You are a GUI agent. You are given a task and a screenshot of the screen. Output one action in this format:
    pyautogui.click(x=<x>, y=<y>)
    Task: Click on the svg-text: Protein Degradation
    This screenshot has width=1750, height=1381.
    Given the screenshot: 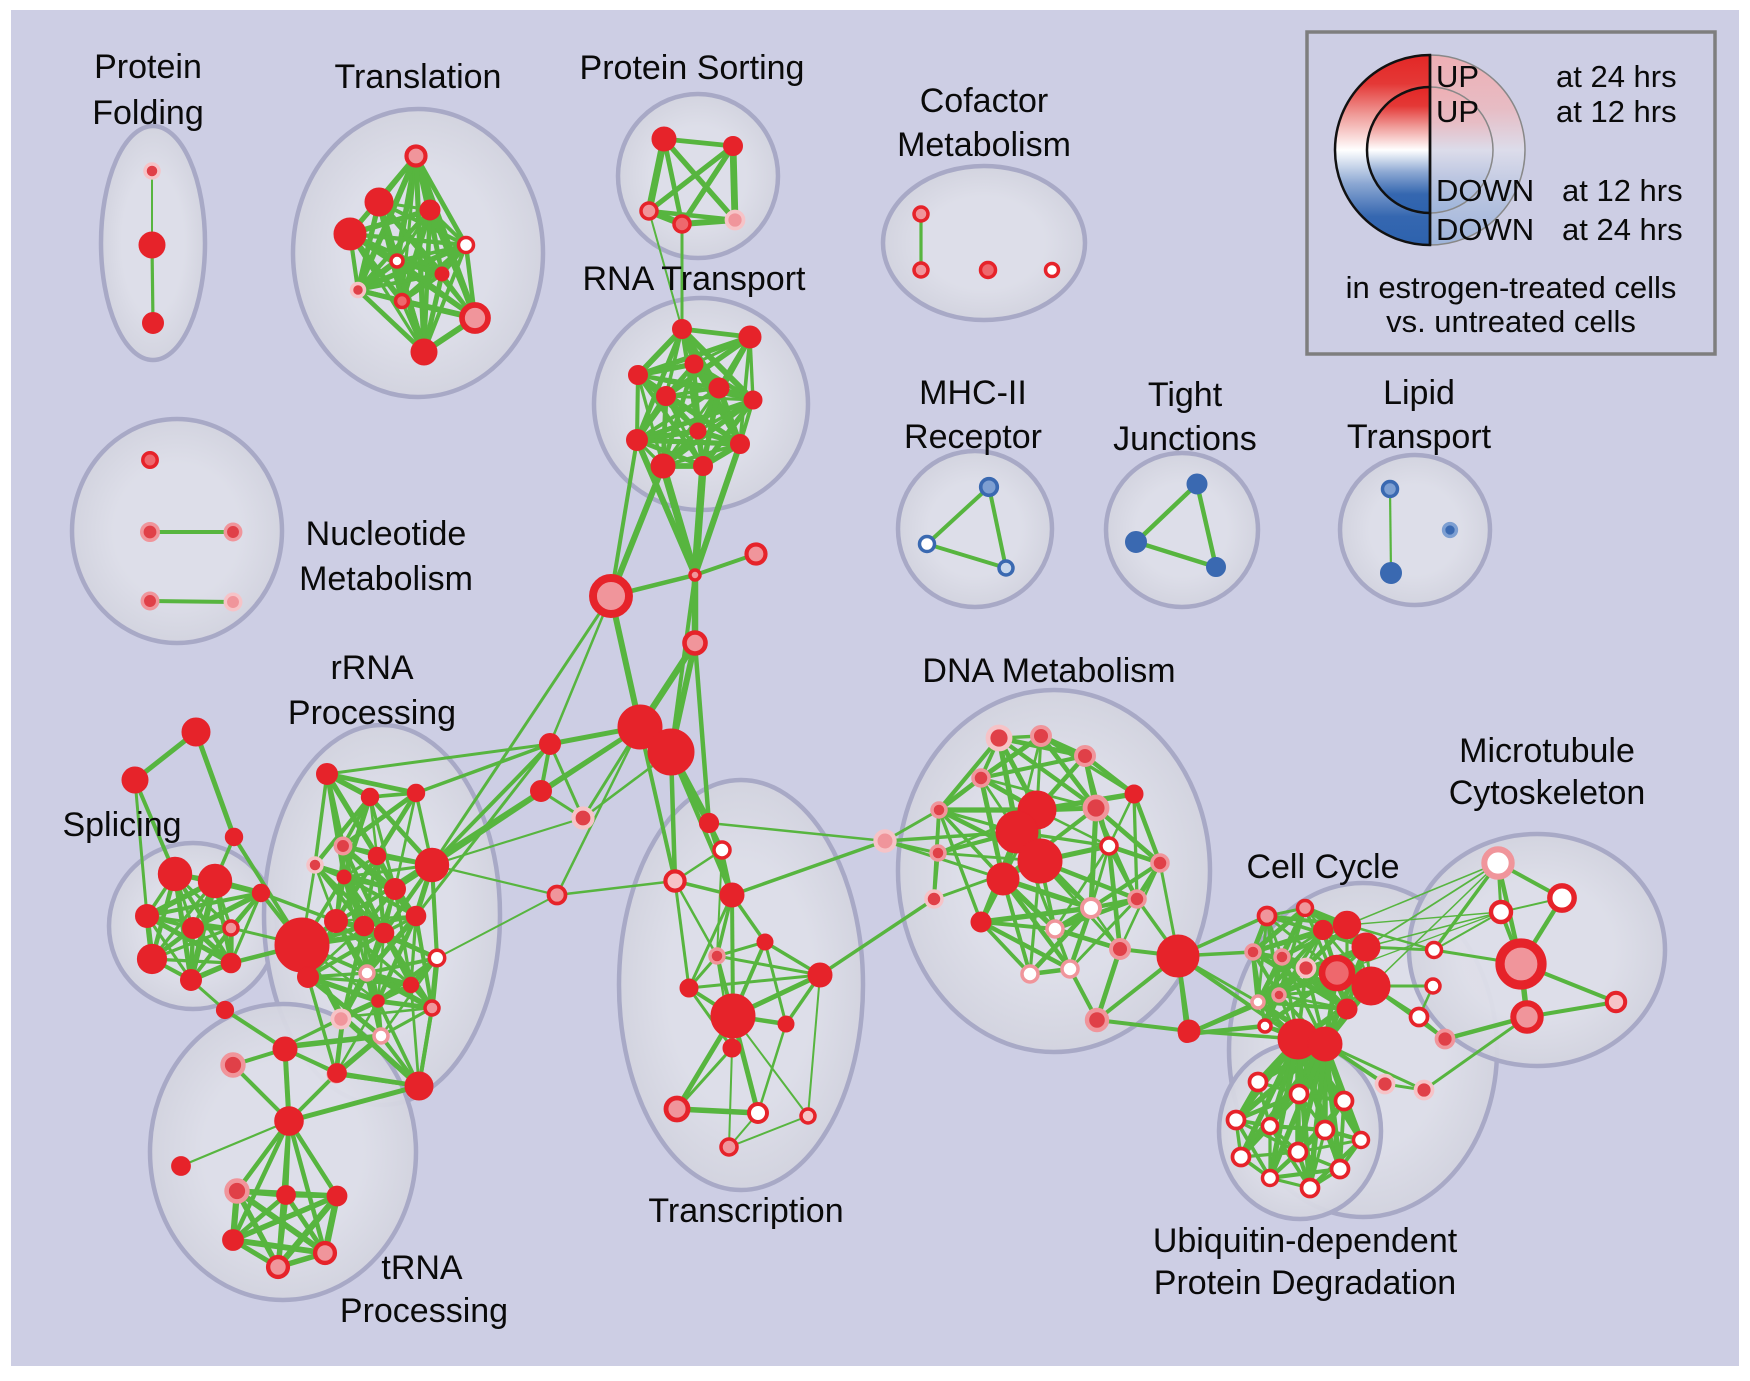 What is the action you would take?
    pyautogui.click(x=1305, y=1283)
    